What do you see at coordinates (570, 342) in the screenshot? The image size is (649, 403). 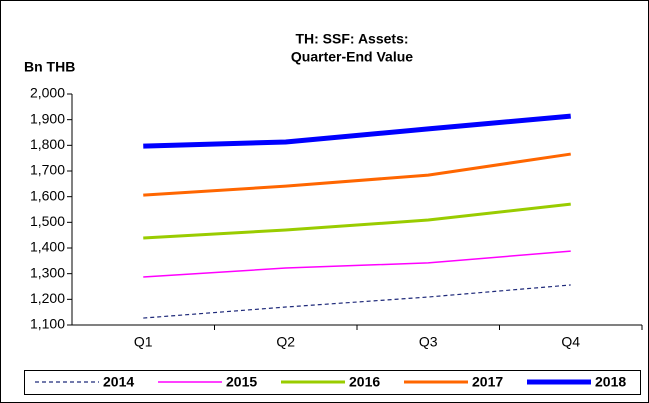 I see `x-tick-label: Q4` at bounding box center [570, 342].